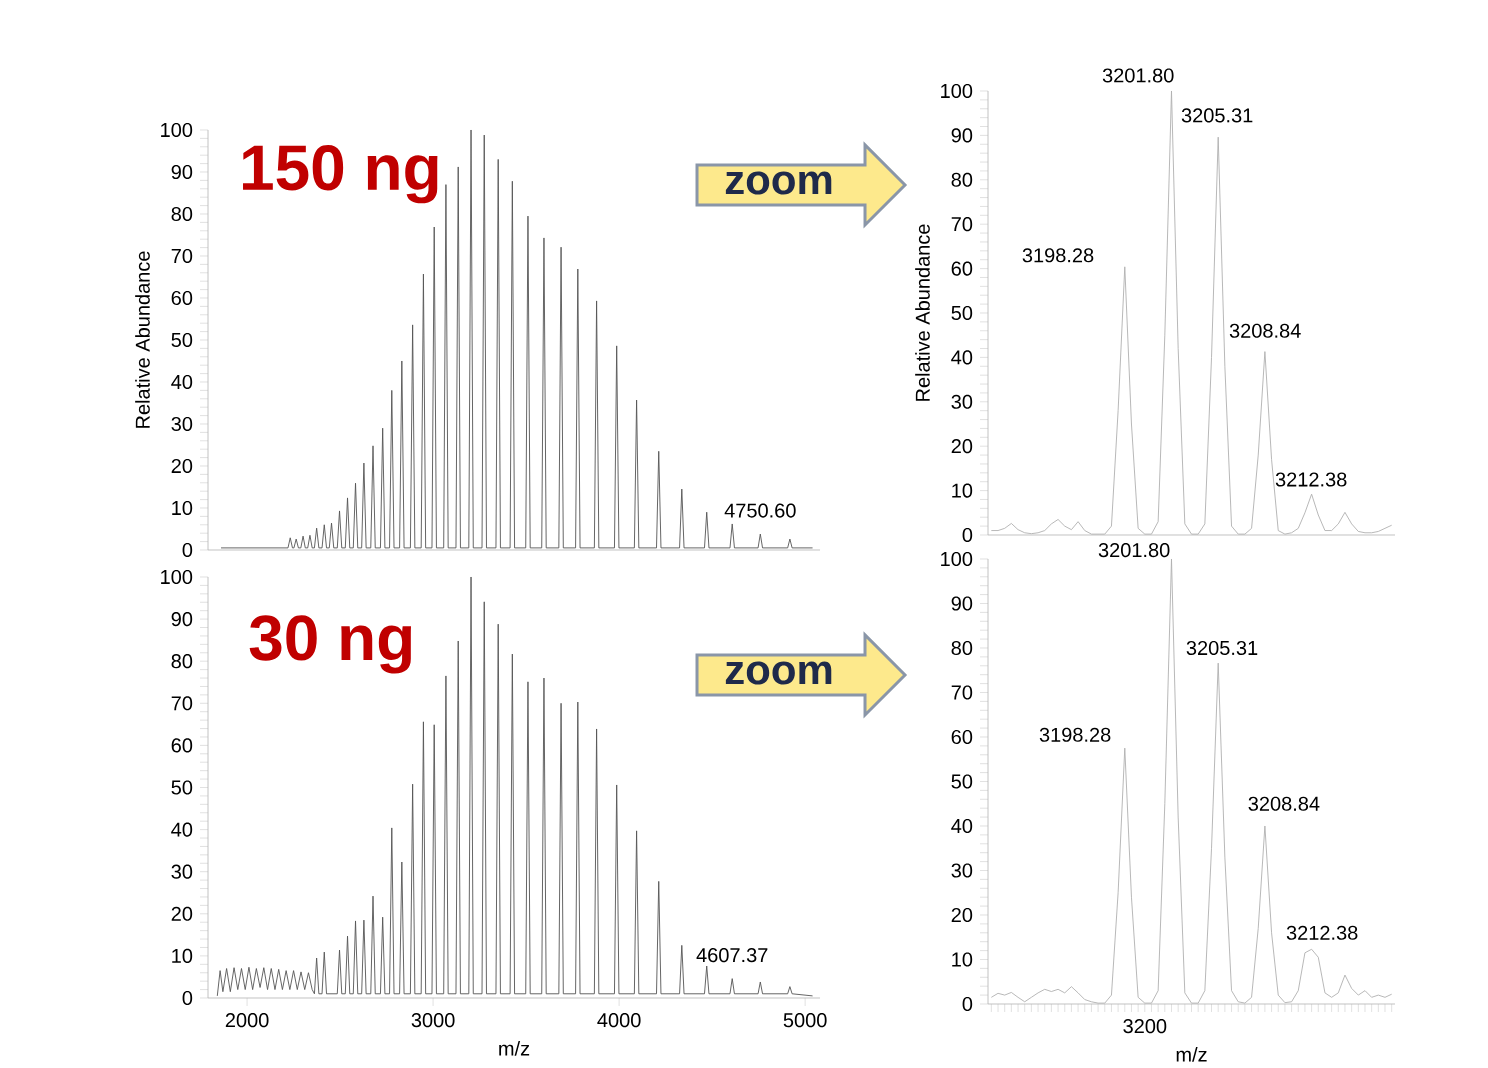 The image size is (1488, 1068). Describe the element at coordinates (1145, 1026) in the screenshot. I see `x-tick-label: 3200` at that location.